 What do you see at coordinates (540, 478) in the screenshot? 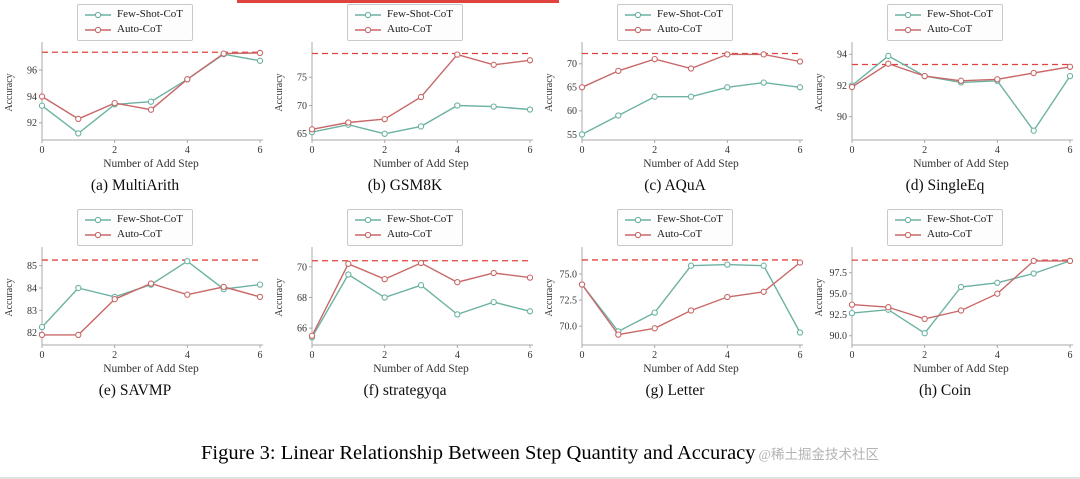
I see `bottom-divider` at bounding box center [540, 478].